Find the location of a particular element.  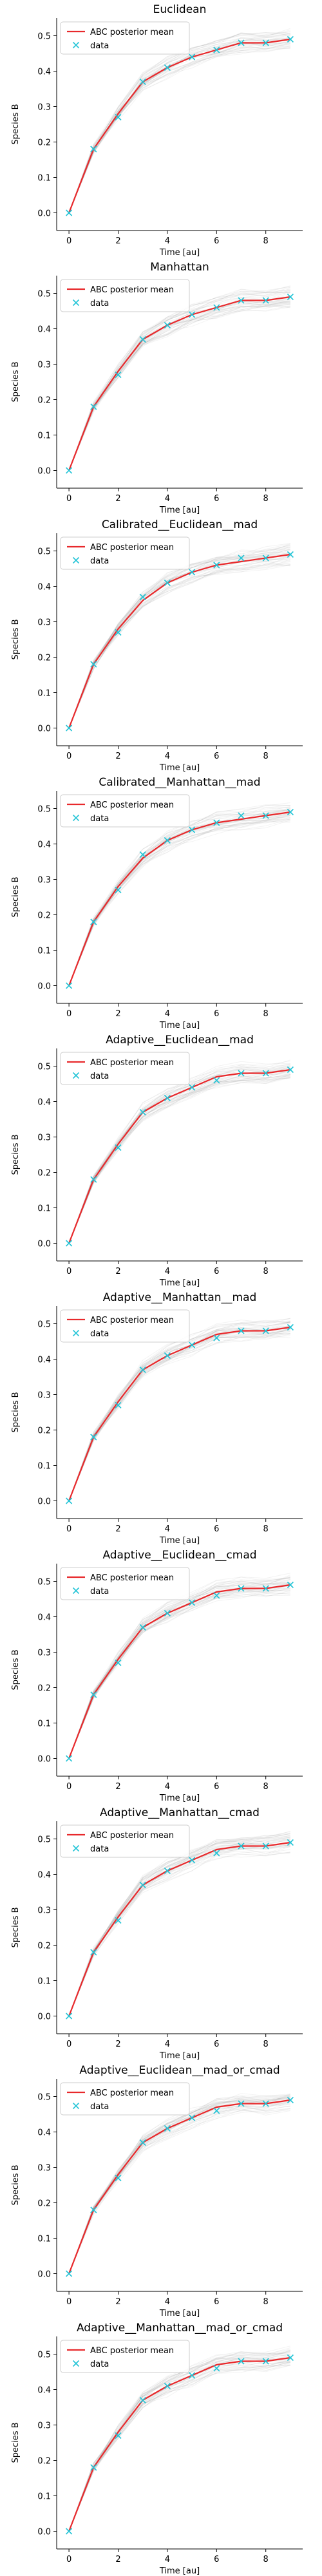

legend-label-data: data is located at coordinates (100, 1591).